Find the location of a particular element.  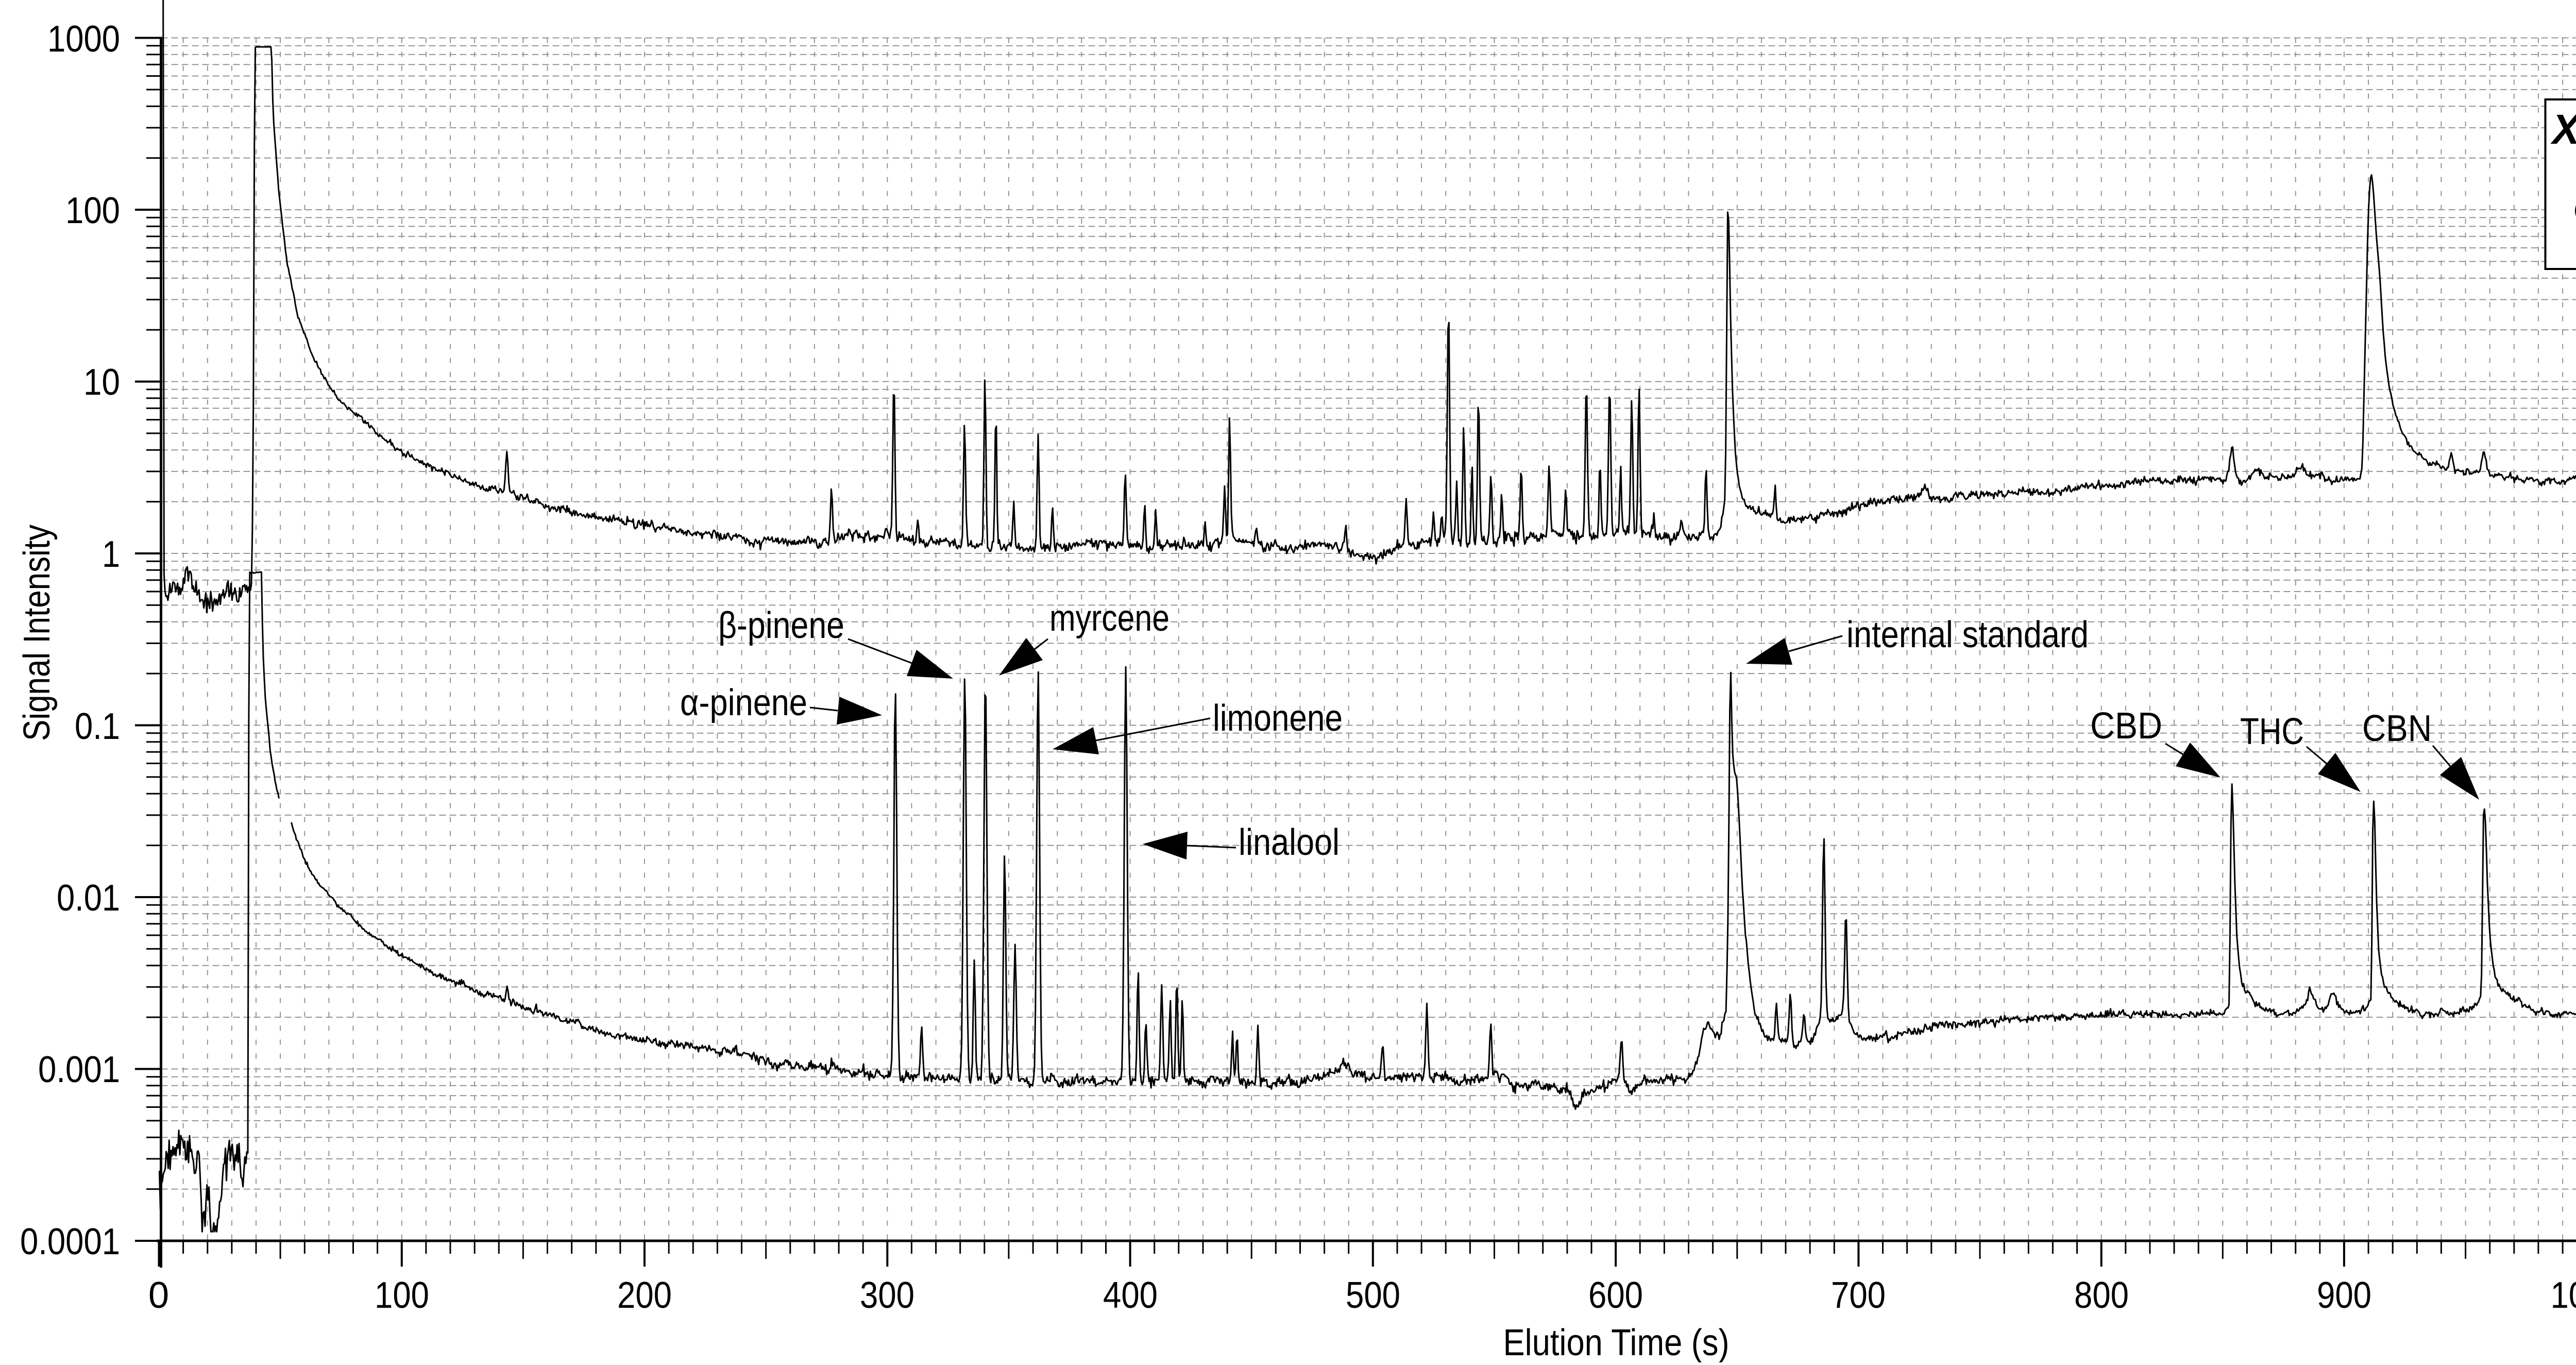

svg-text: THC is located at coordinates (2272, 731).